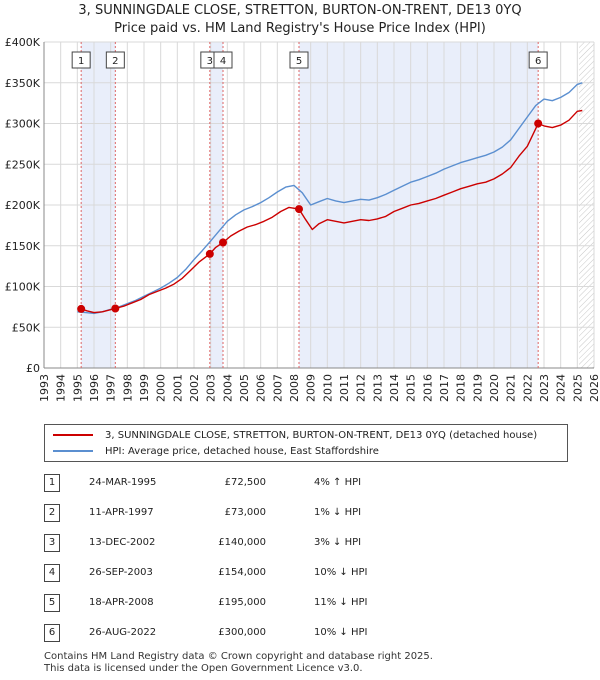 The image size is (600, 680). I want to click on sale-hpi-diff: 1% ↓ HPI, so click(338, 512).